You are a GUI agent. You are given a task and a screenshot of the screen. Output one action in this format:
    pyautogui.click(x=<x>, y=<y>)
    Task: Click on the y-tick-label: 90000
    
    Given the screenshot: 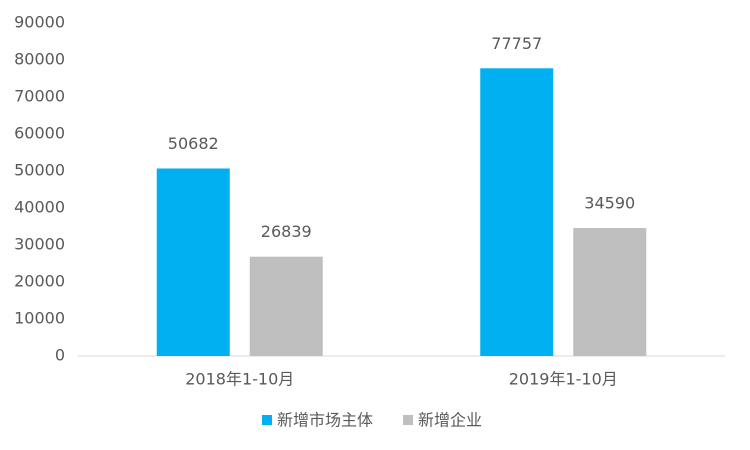 What is the action you would take?
    pyautogui.click(x=39, y=22)
    